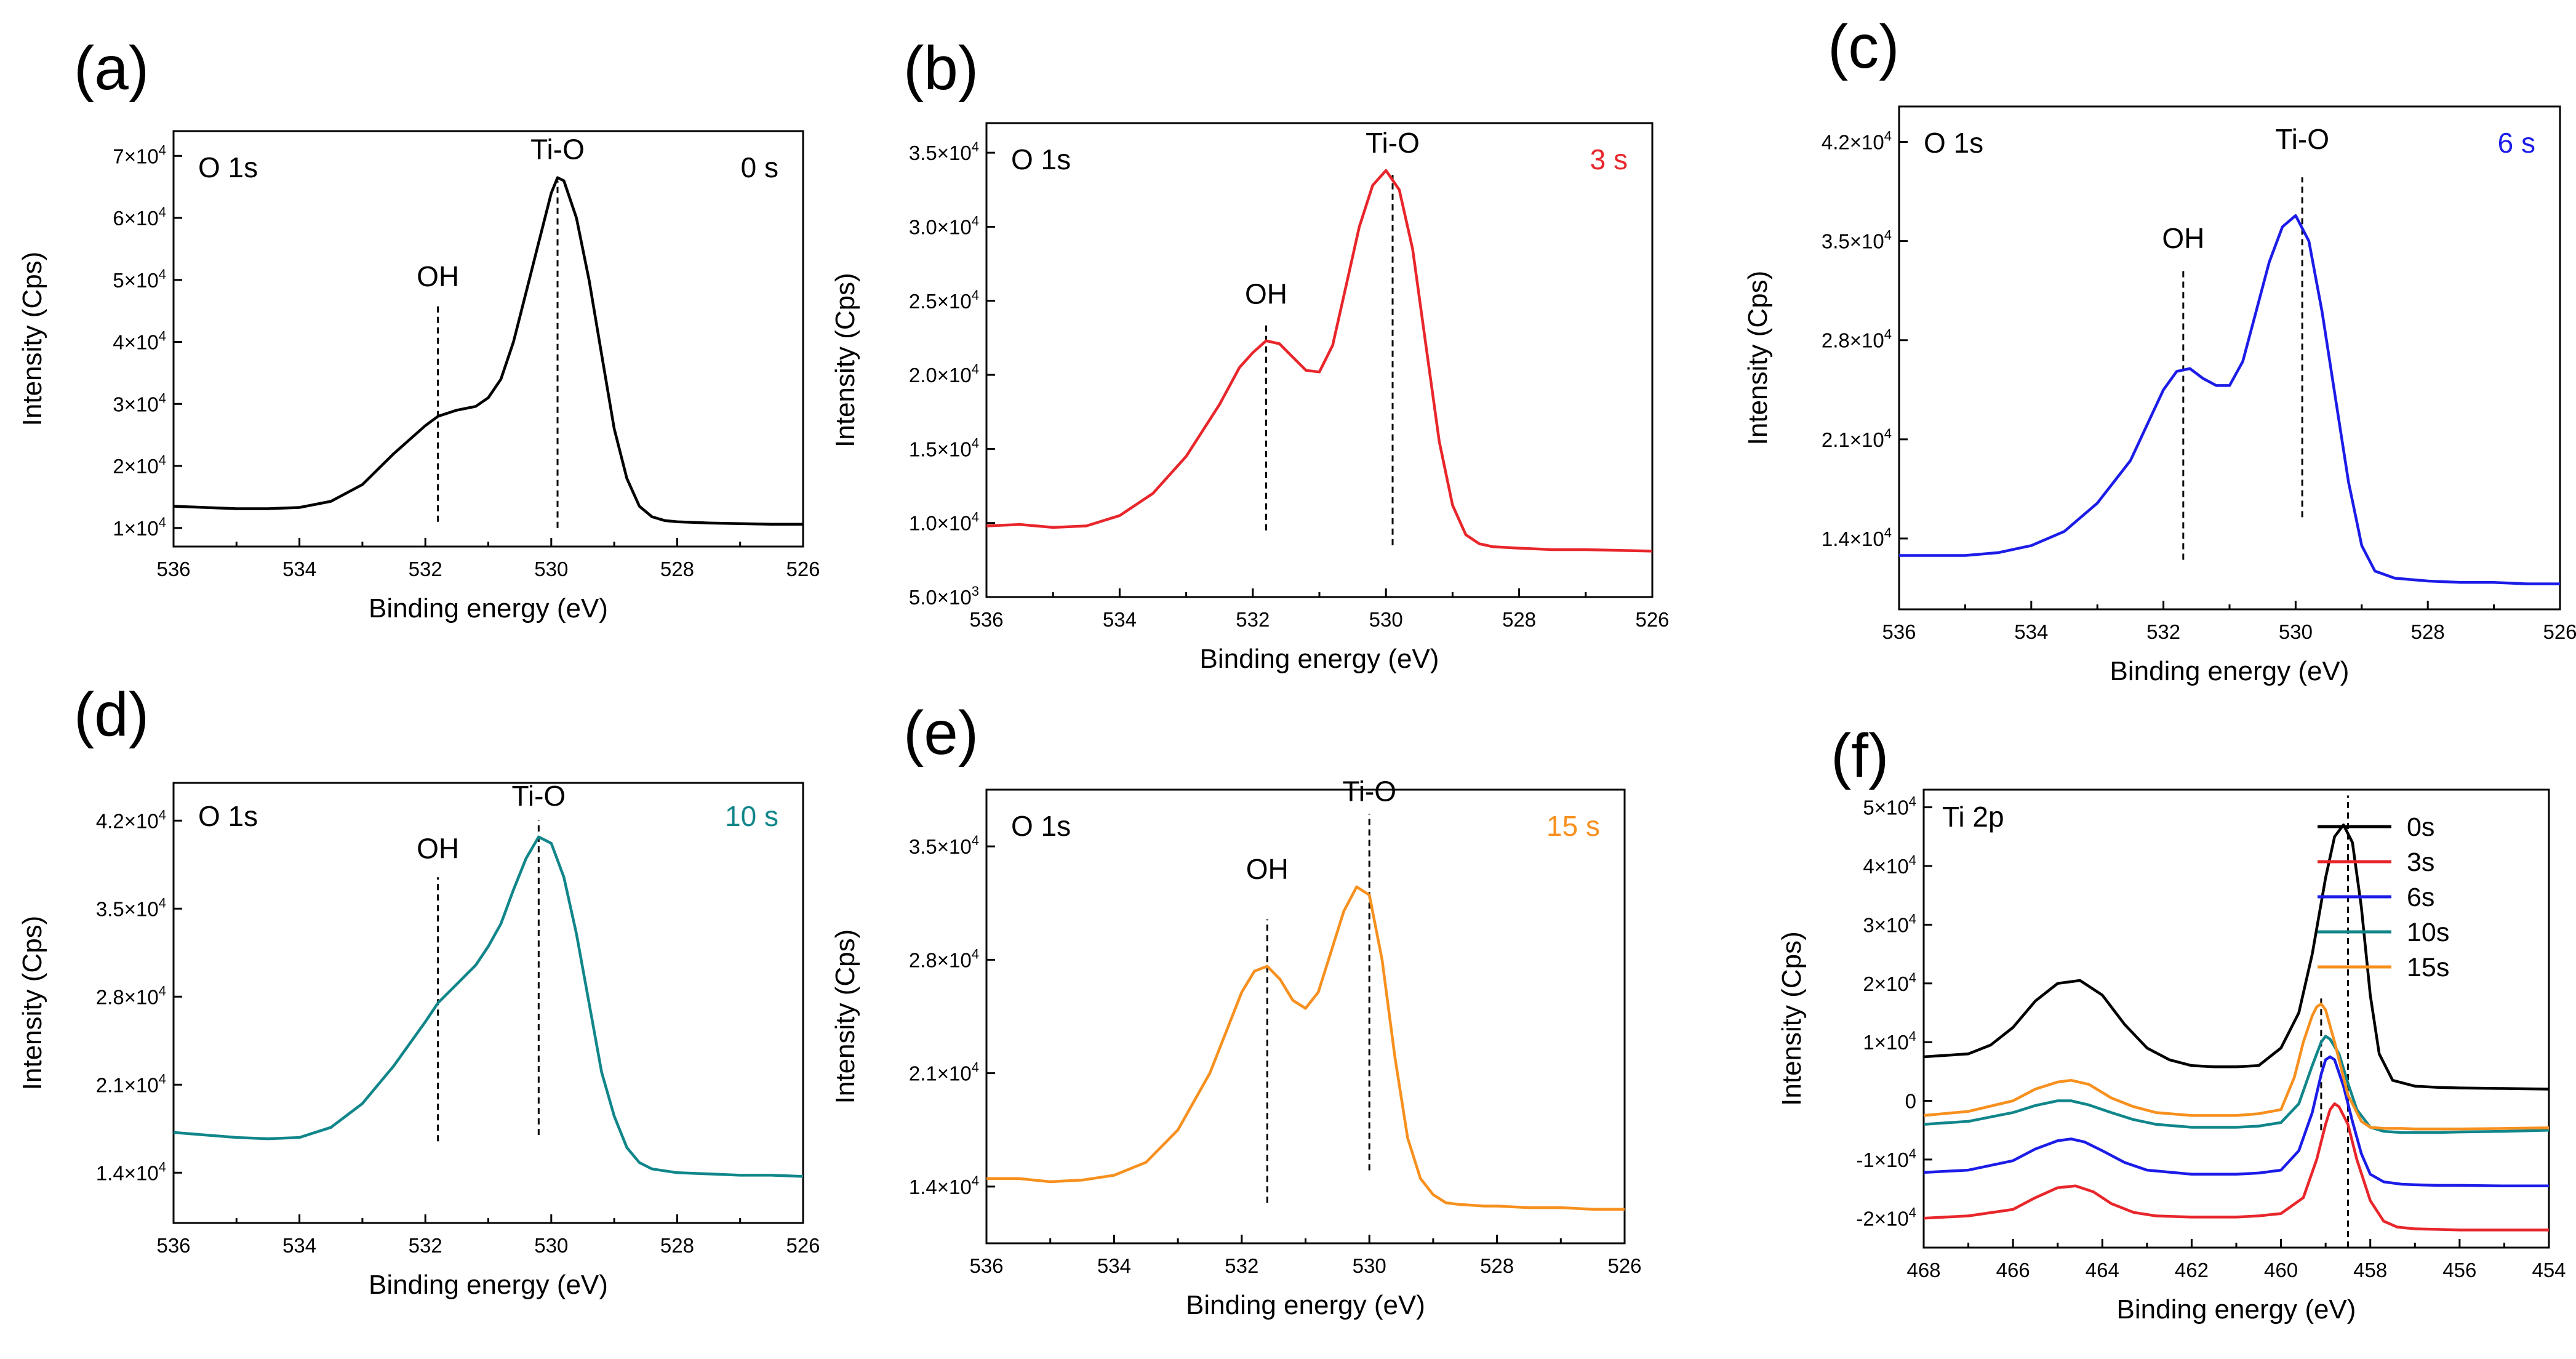 The image size is (2576, 1359). Describe the element at coordinates (2013, 1270) in the screenshot. I see `x-tick-label: 466` at that location.